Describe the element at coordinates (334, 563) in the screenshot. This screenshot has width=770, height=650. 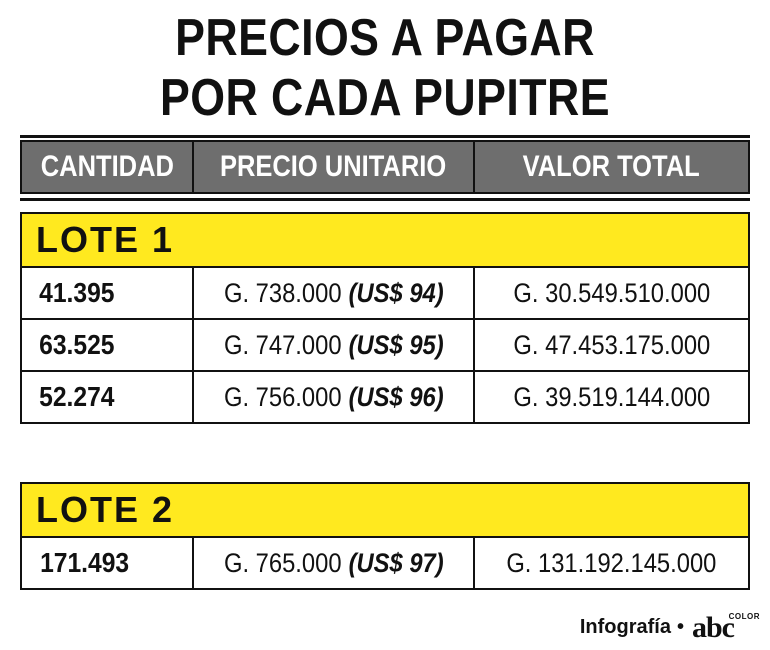
I see `cell-precio: G. 765.000 (US$ 97)` at that location.